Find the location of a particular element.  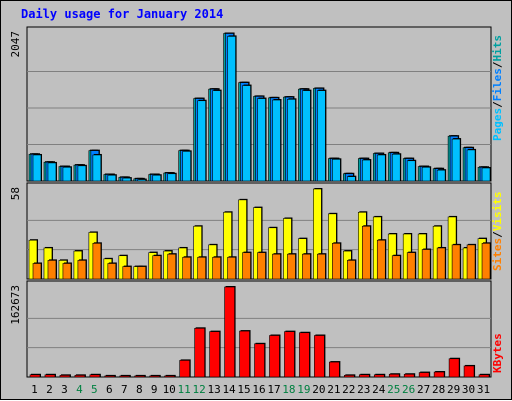

legend-pages: Pages is located at coordinates (497, 124).